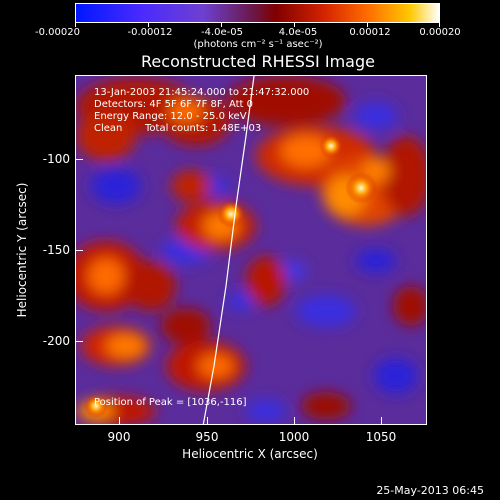  What do you see at coordinates (298, 32) in the screenshot?
I see `colorbar-tick-label: 4.0e-05` at bounding box center [298, 32].